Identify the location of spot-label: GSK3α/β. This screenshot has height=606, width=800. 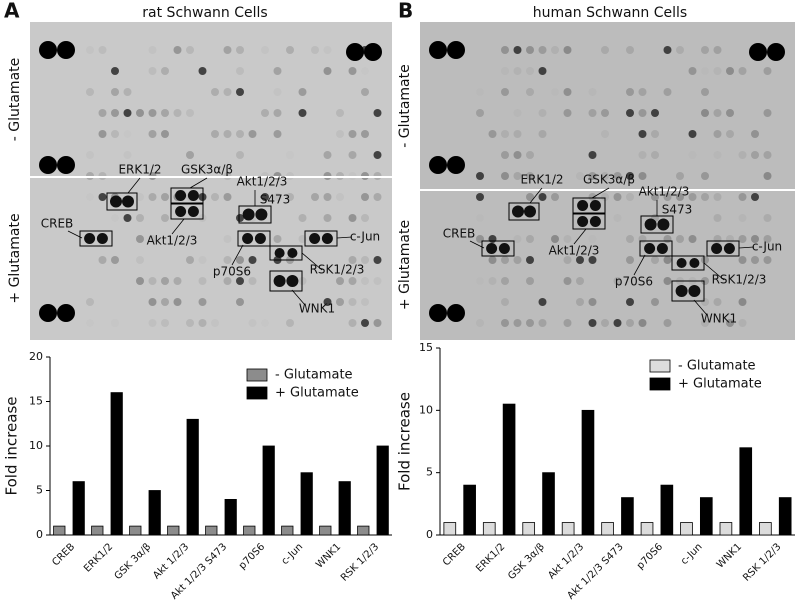
(609, 180).